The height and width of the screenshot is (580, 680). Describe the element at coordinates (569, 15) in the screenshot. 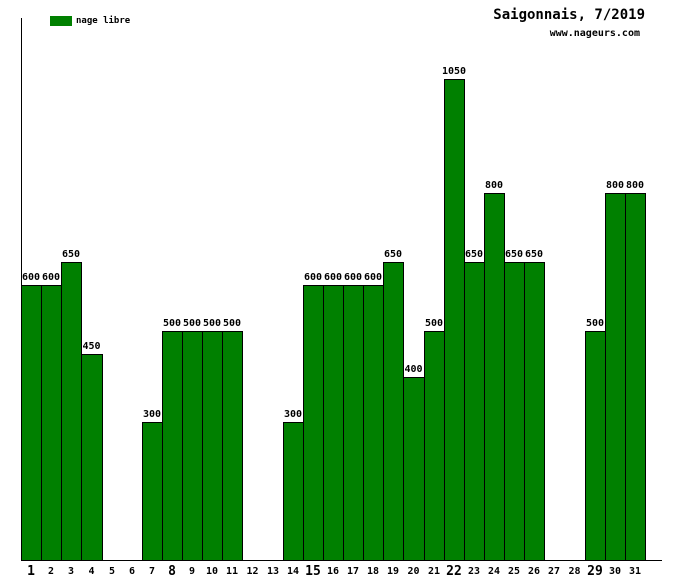

I see `chart-title: Saigonnais, 7/2019` at that location.